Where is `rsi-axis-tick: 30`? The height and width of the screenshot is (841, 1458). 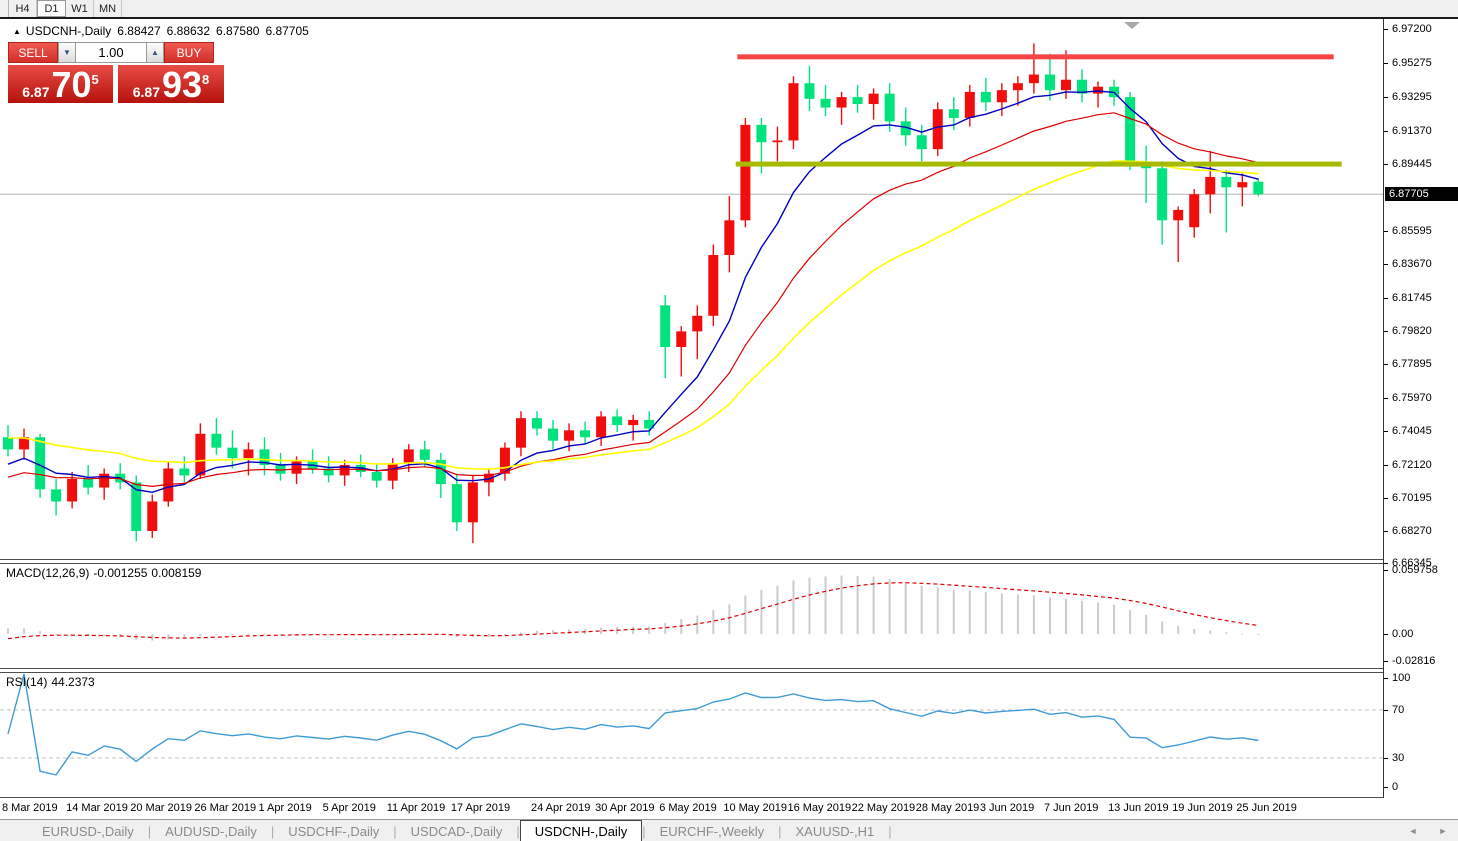 rsi-axis-tick: 30 is located at coordinates (1398, 758).